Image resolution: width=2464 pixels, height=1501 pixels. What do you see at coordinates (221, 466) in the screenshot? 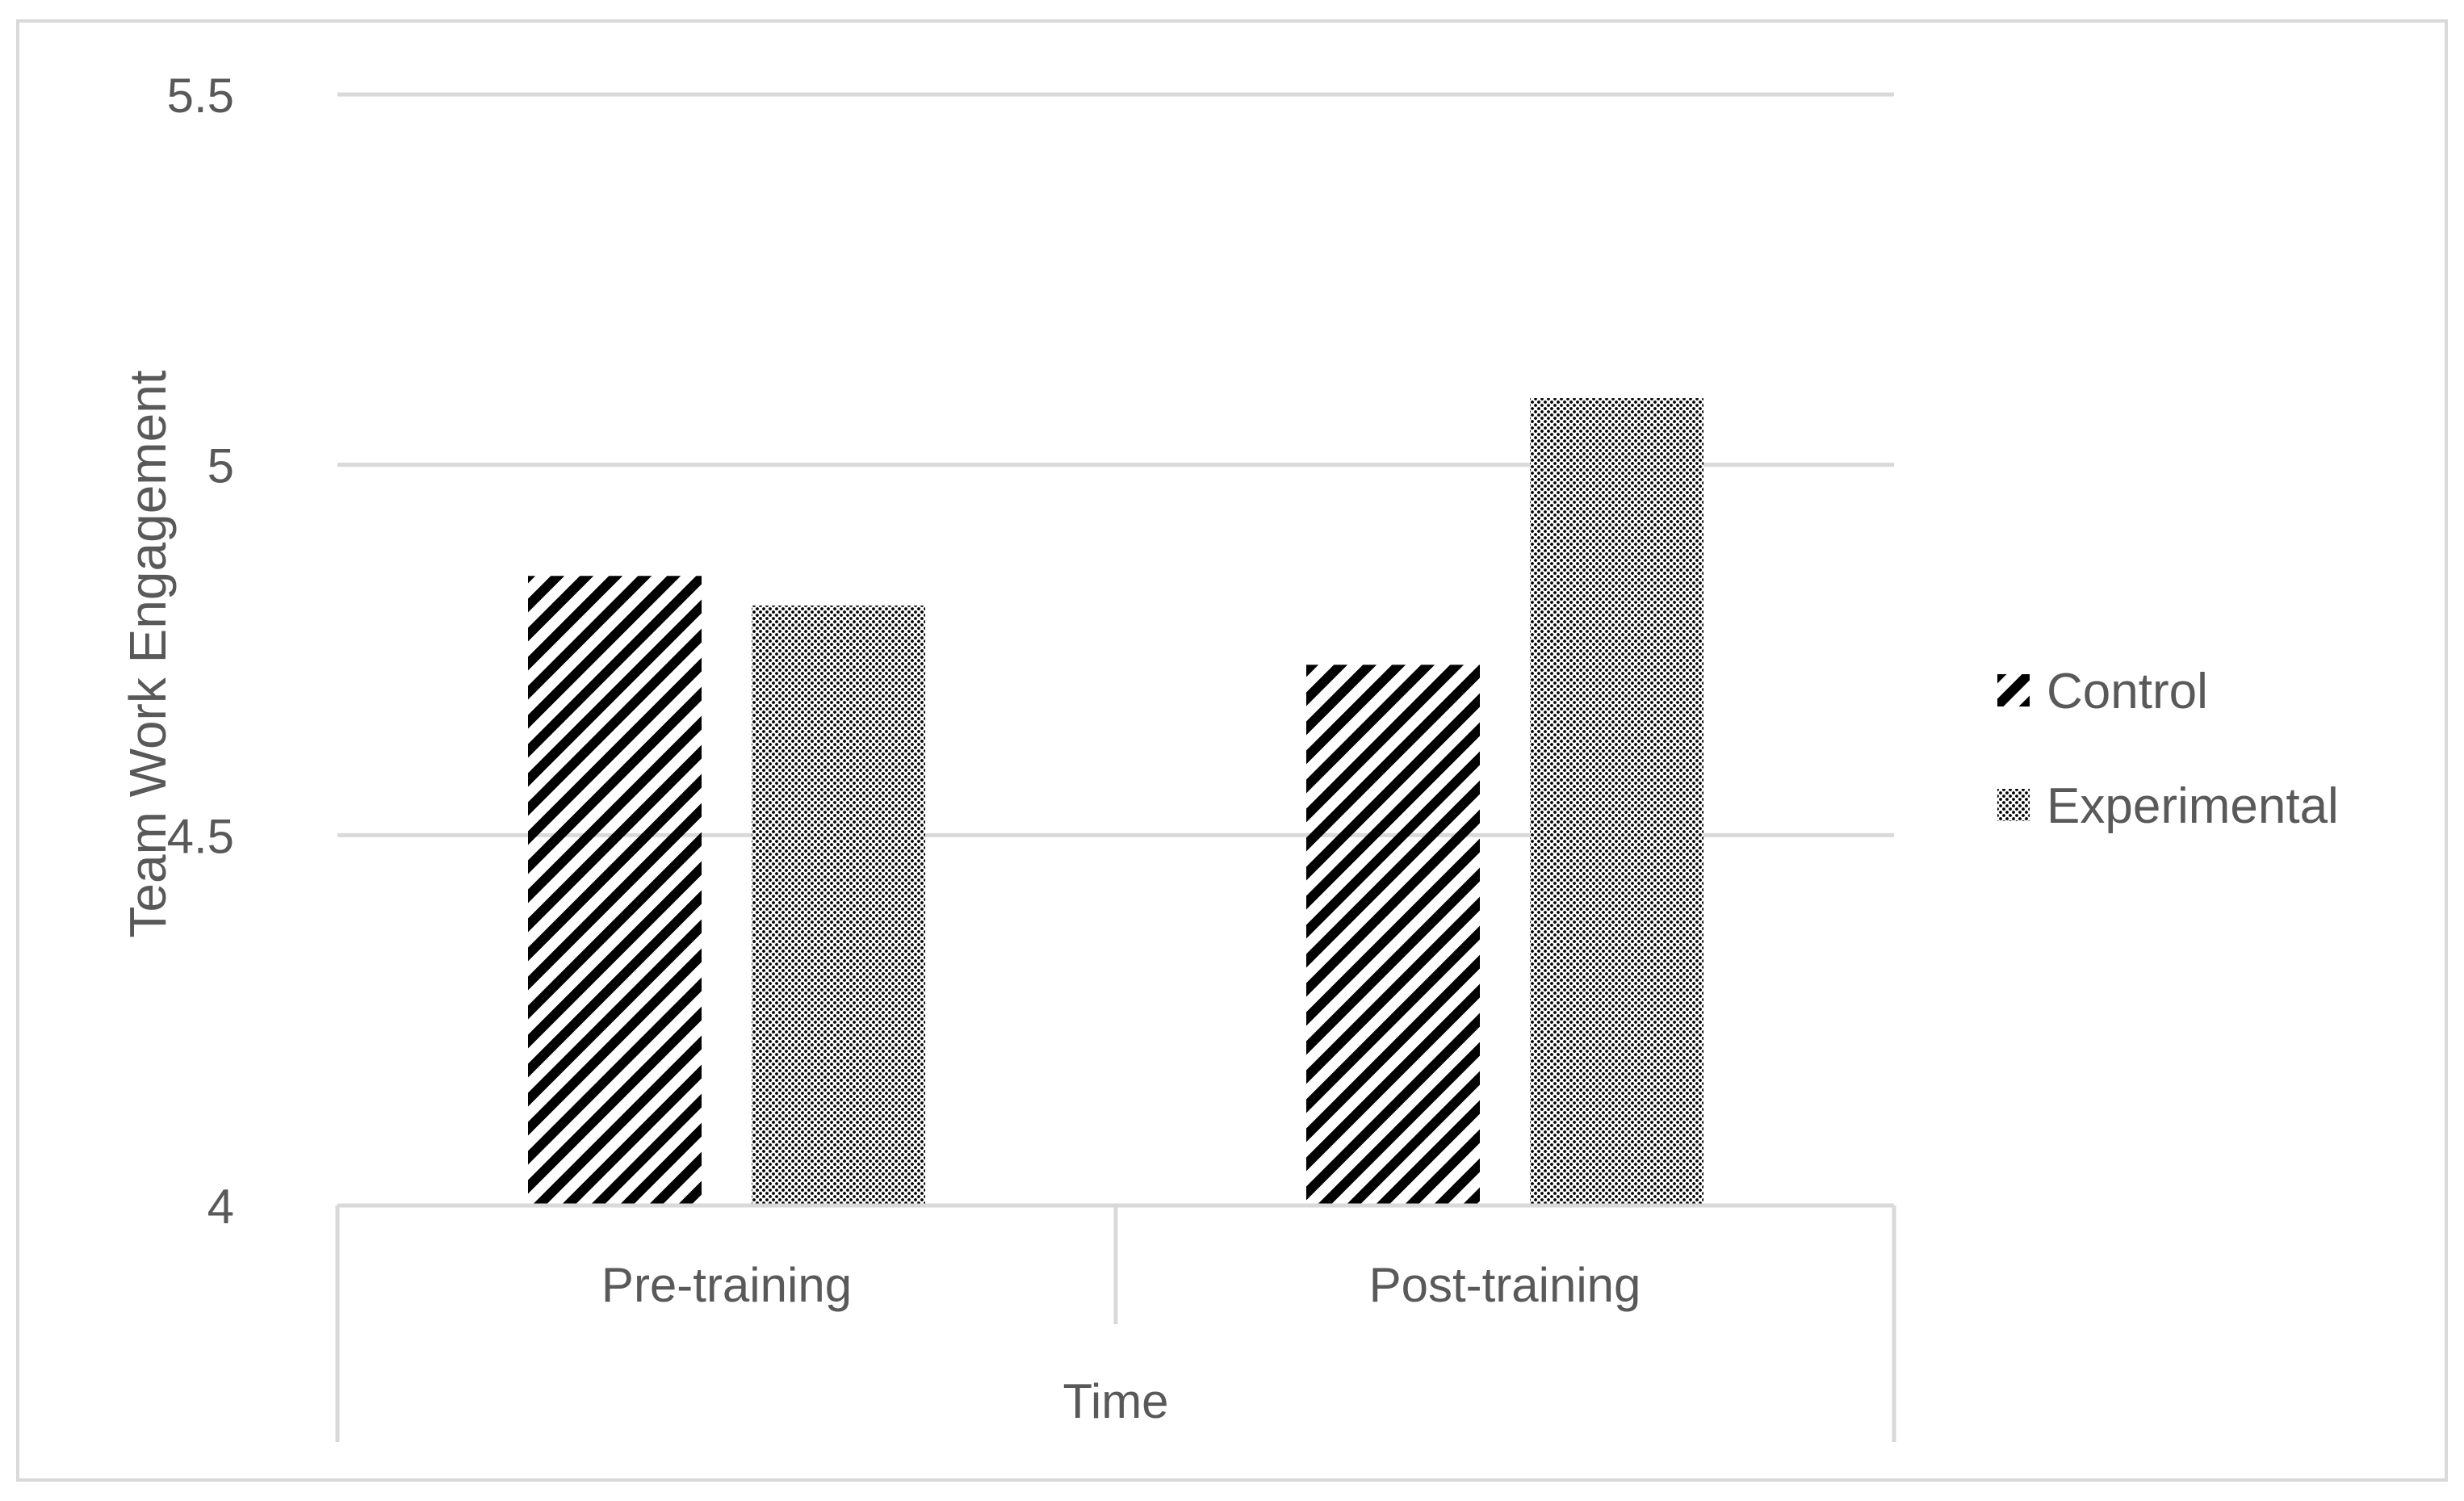
I see `y-tick-label: 5` at bounding box center [221, 466].